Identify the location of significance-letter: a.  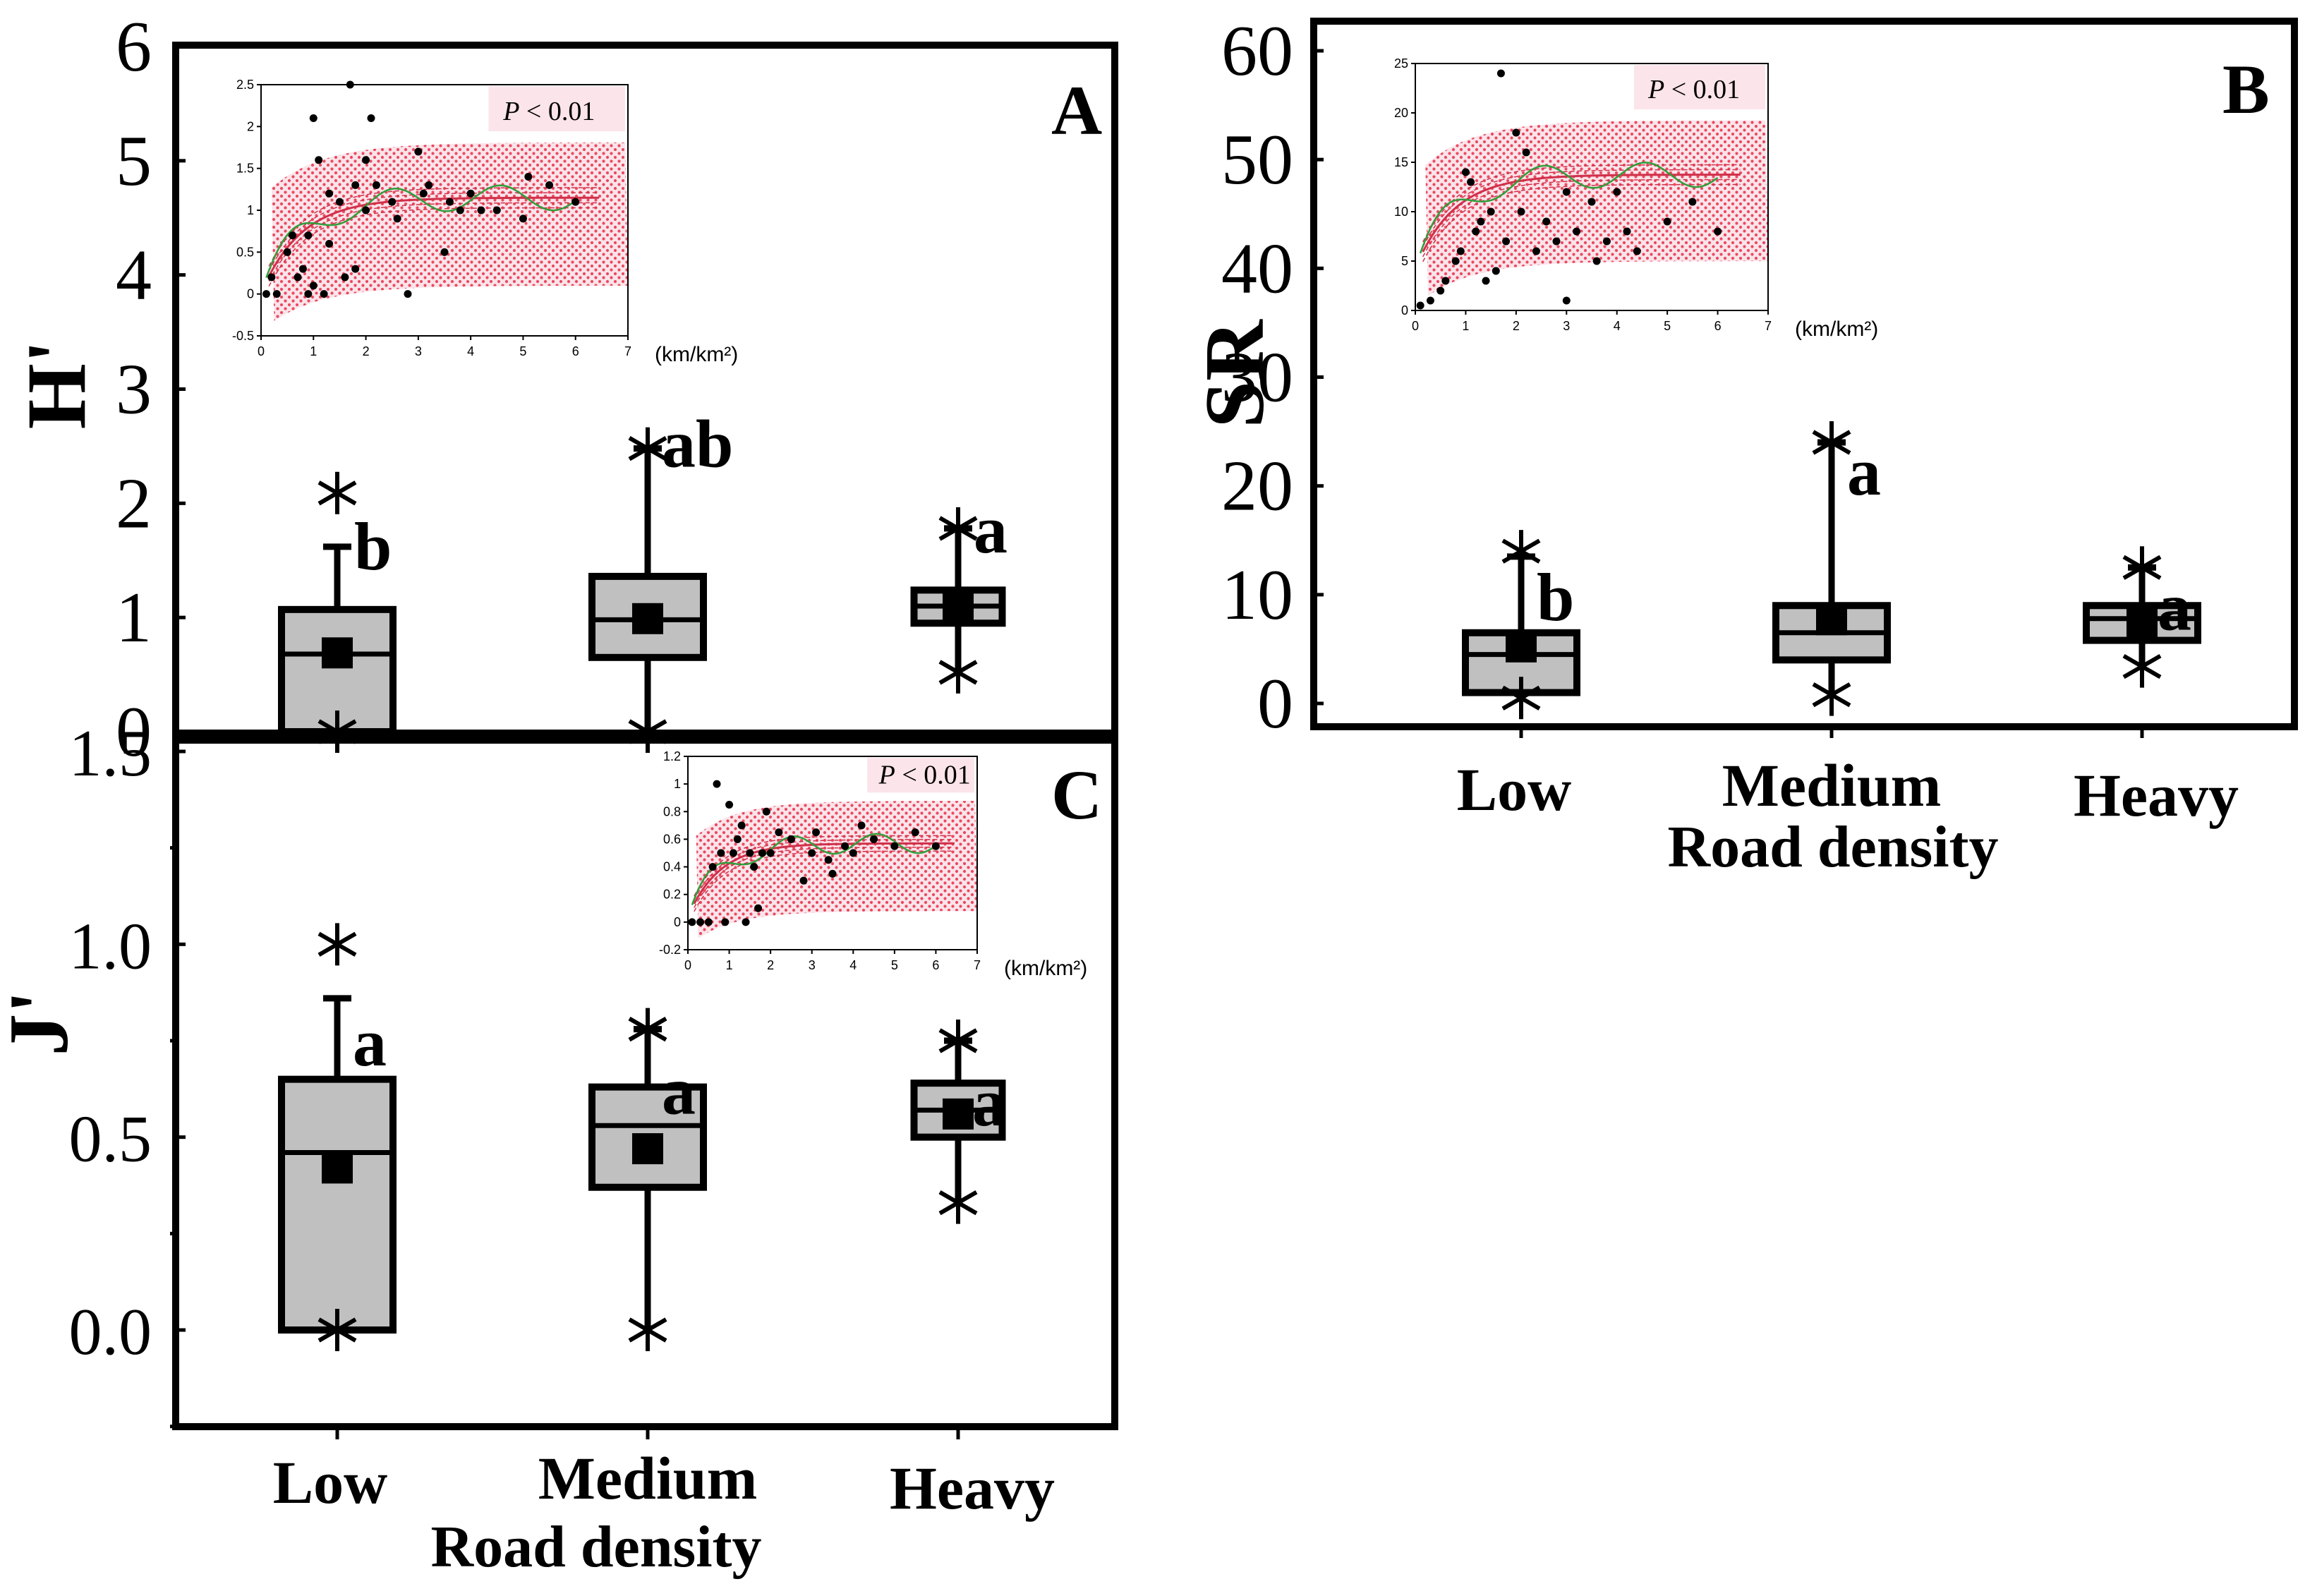
(989, 1103).